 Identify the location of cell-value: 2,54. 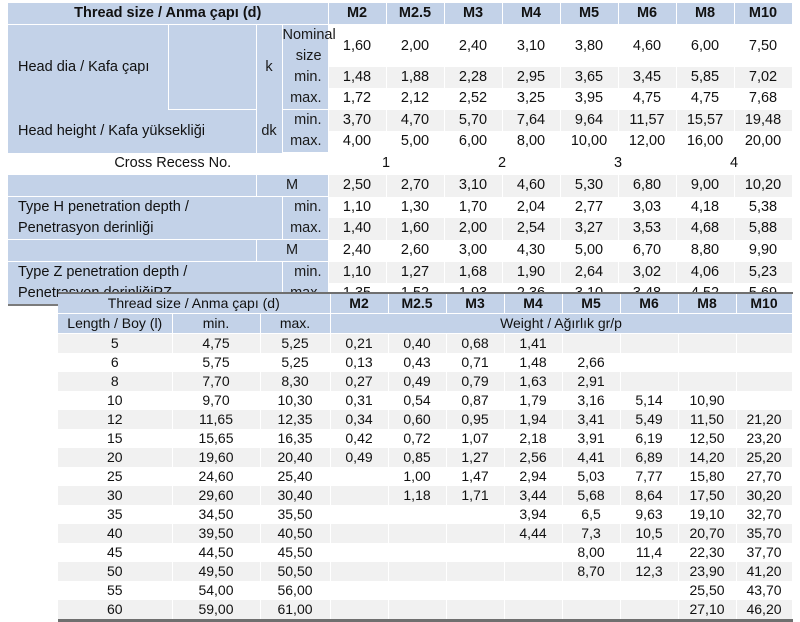
(531, 229).